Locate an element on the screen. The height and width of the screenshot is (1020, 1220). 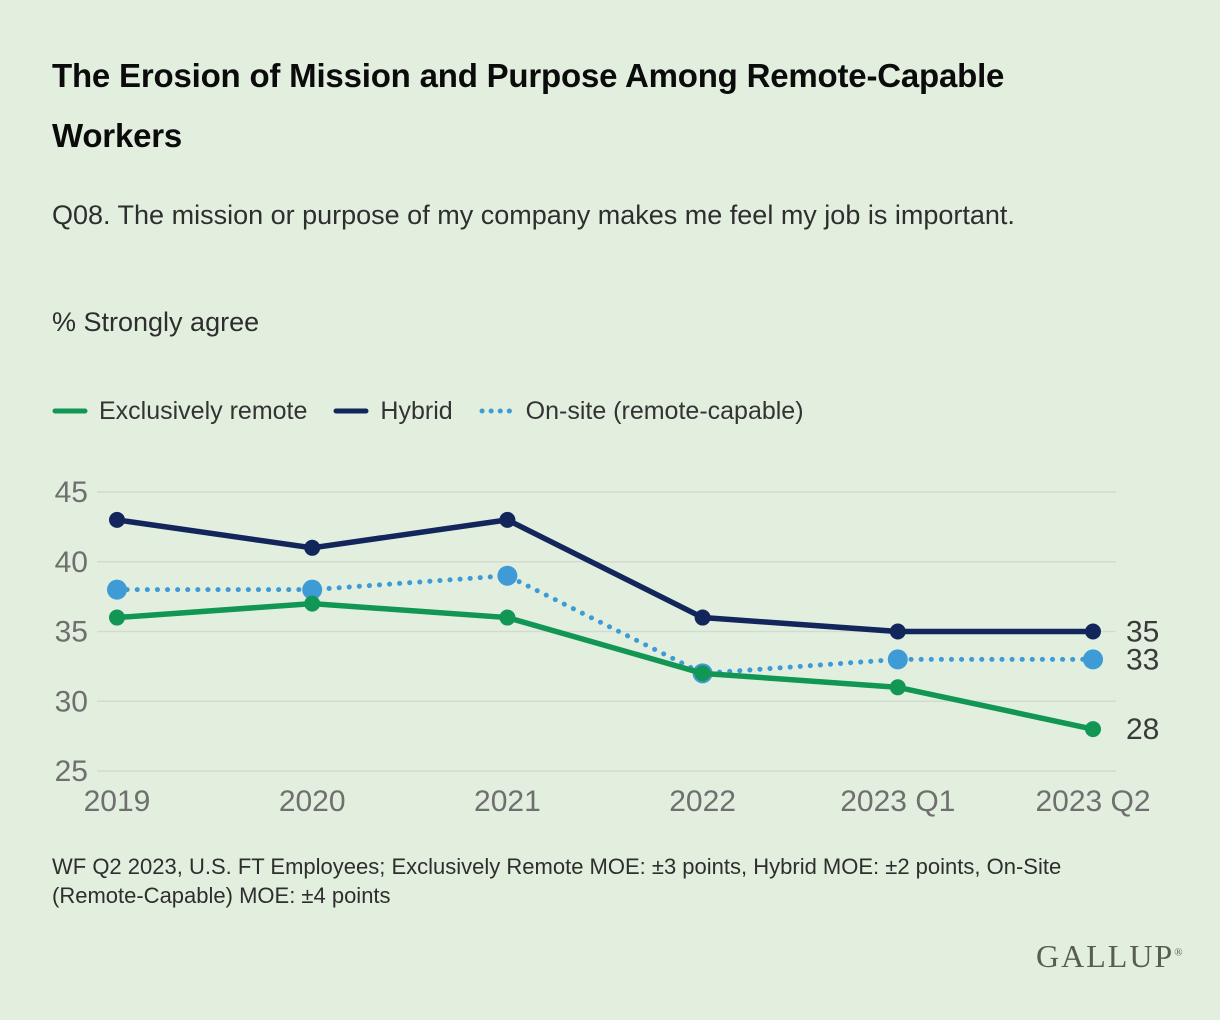
legend-swatch-green-solid-icon is located at coordinates (70, 411).